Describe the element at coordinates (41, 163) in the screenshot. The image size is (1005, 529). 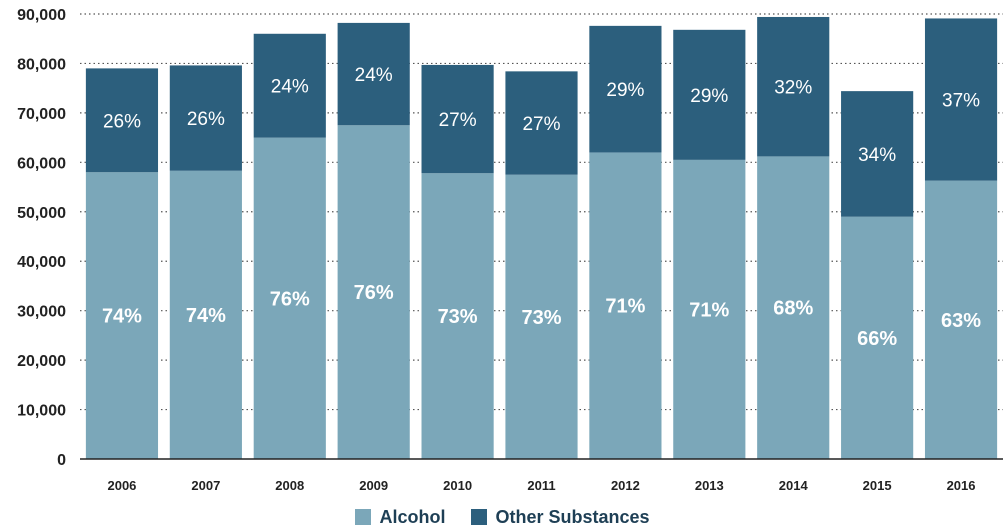
I see `y-tick-label: 60,000` at that location.